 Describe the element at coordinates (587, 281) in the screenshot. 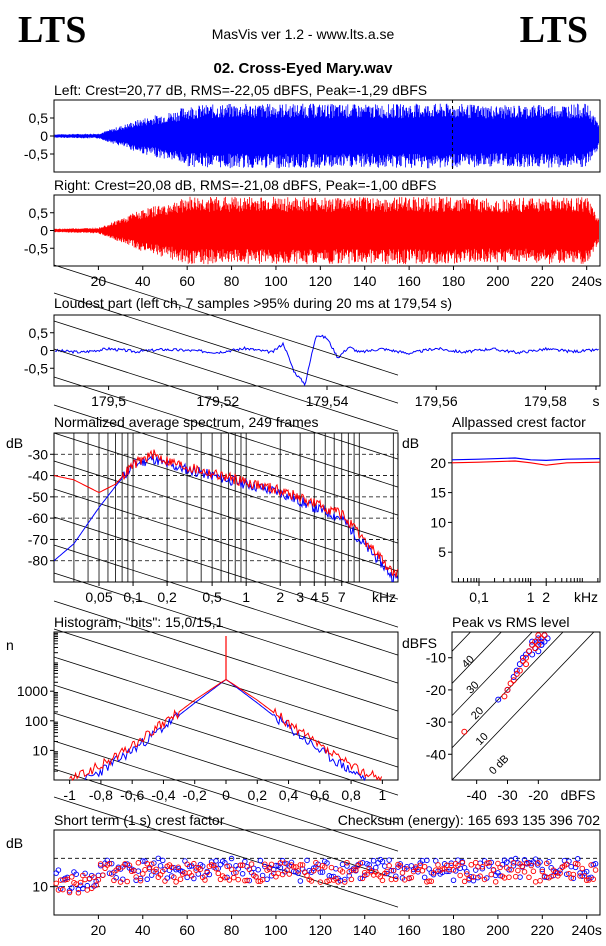

I see `x-tick-label: 240s` at that location.